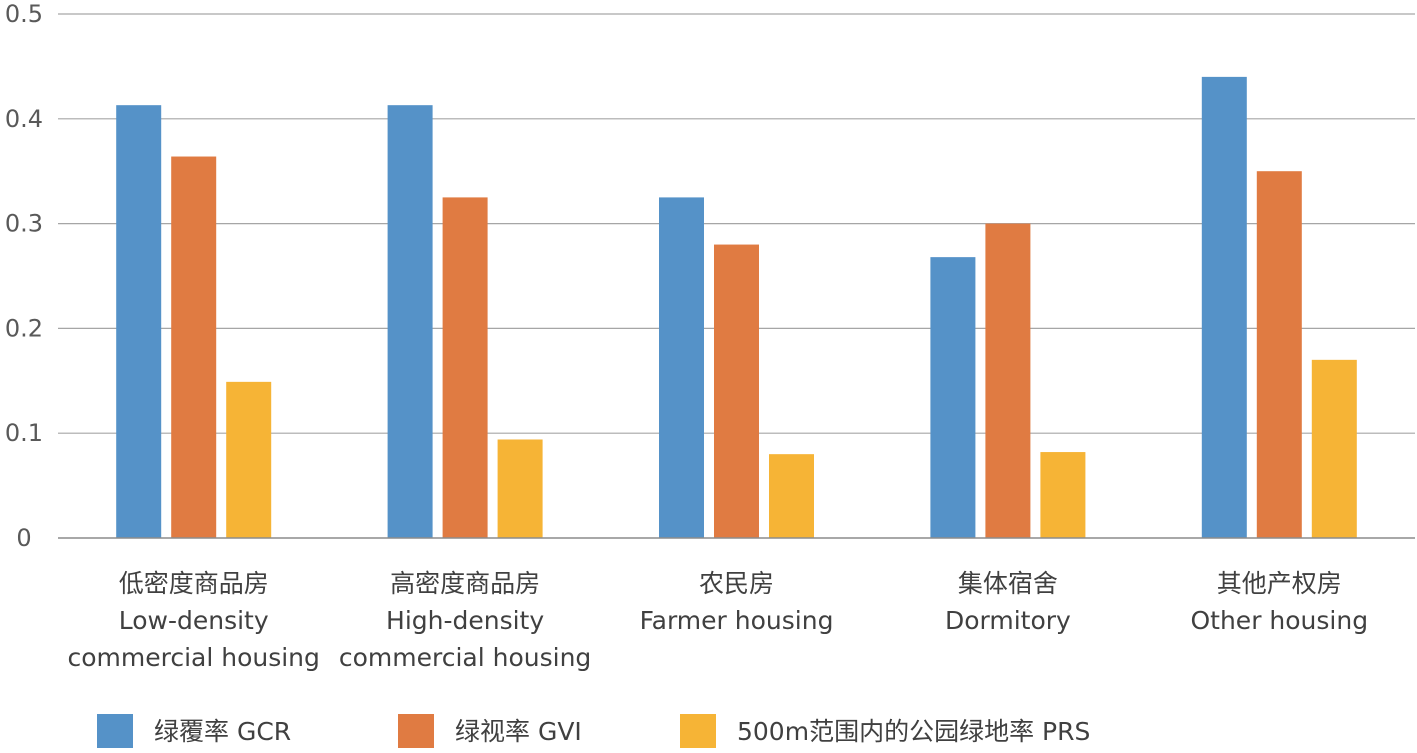 The image size is (1417, 753). I want to click on legend: 绿覆率 GCR 绿视率 GVI 500m范围内的公园绿地率 PRS, so click(593, 731).